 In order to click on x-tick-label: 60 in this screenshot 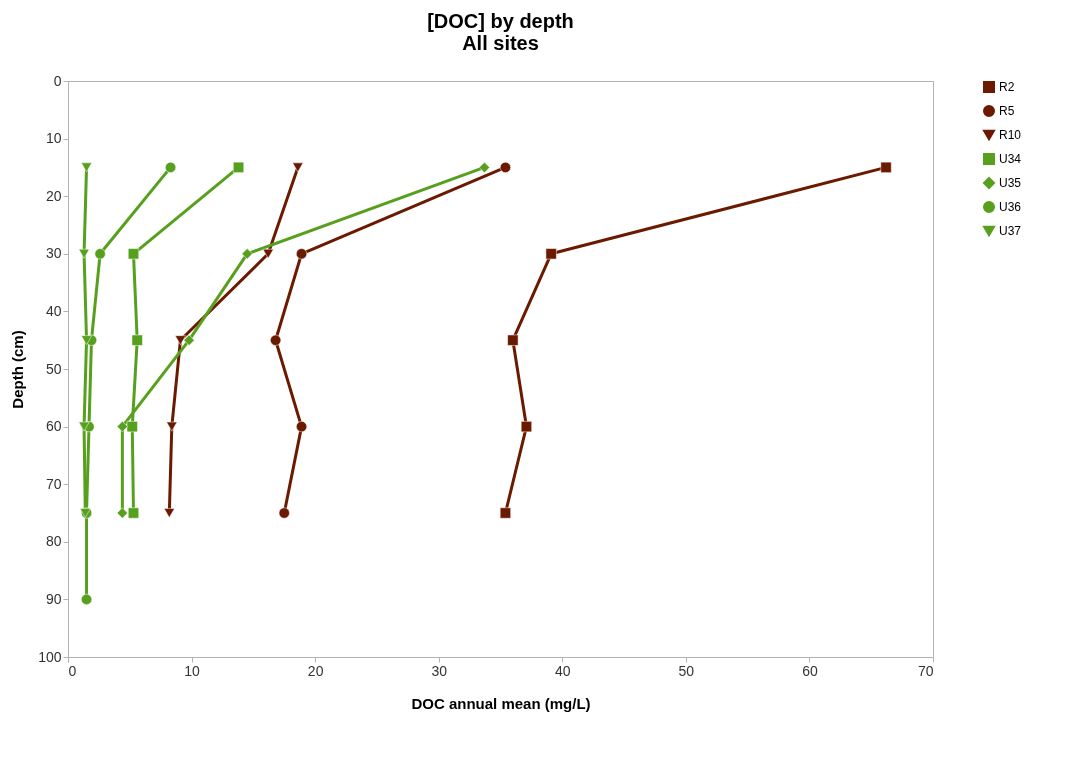, I will do `click(810, 670)`.